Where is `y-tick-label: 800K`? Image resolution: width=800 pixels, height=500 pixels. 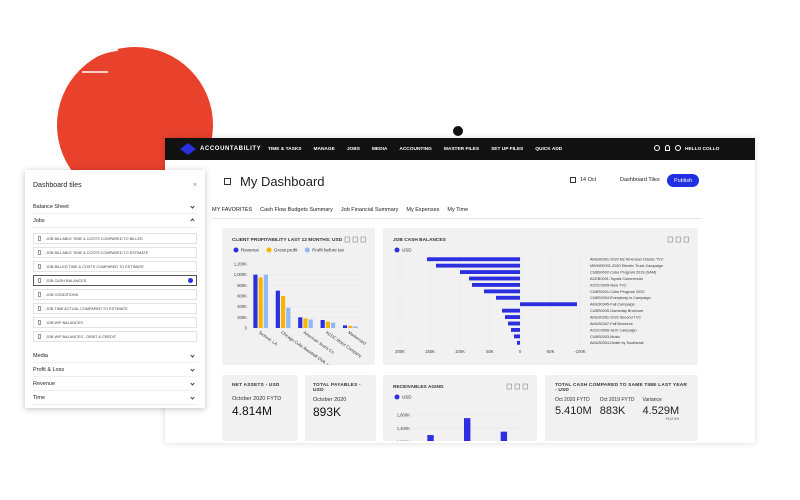 y-tick-label: 800K is located at coordinates (242, 285).